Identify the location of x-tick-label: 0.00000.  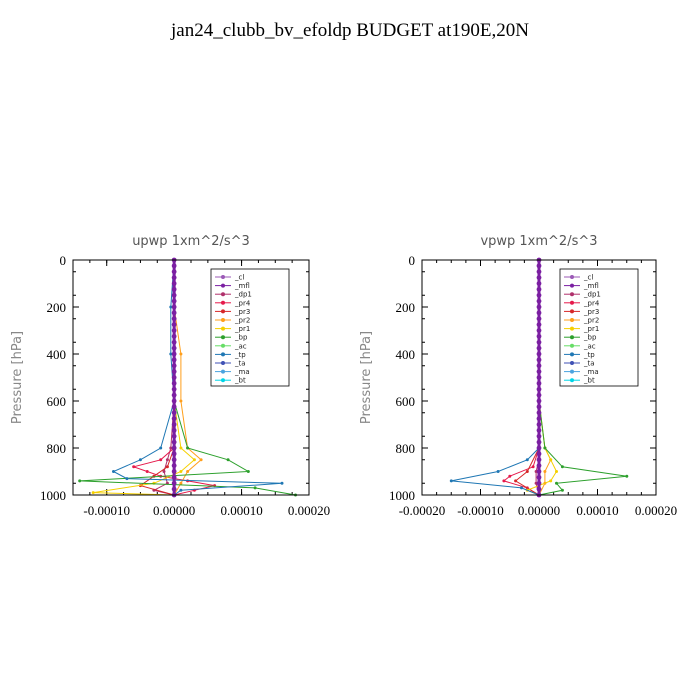
(174, 510).